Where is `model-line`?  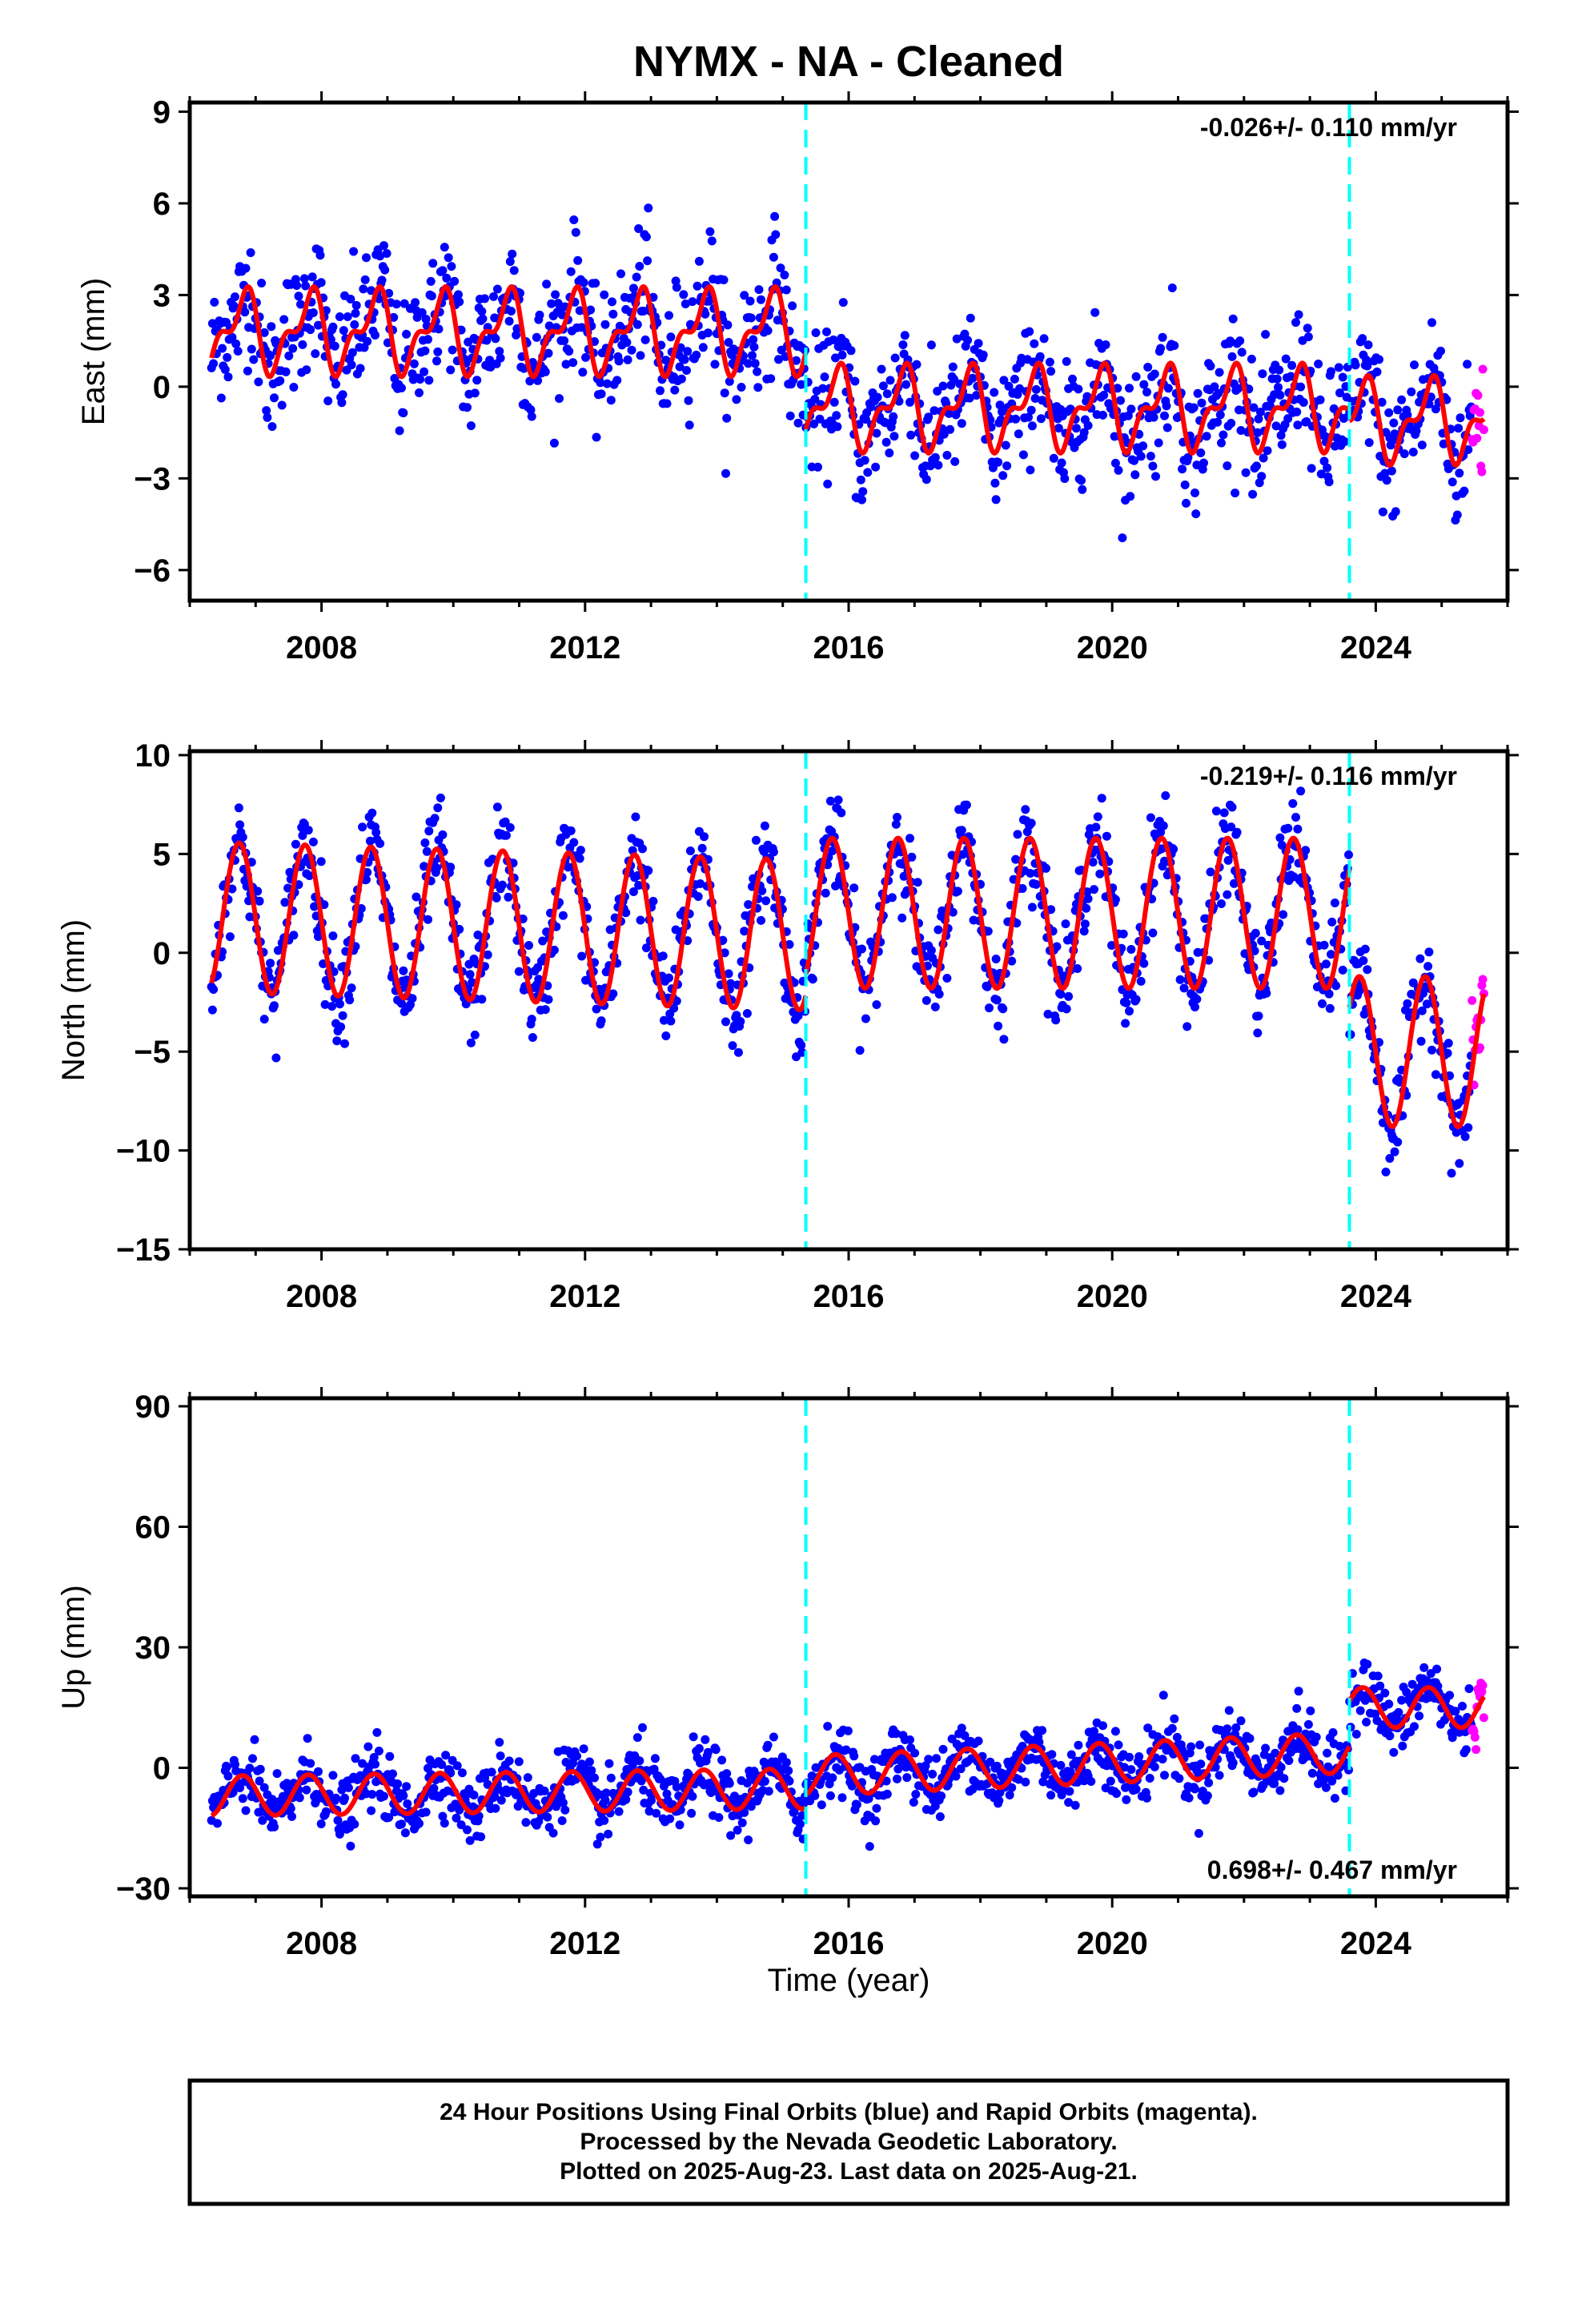 model-line is located at coordinates (1076, 408).